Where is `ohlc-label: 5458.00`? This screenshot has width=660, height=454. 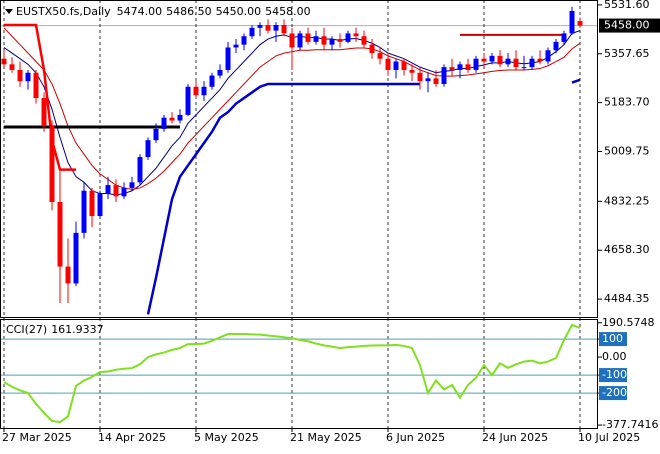 ohlc-label: 5458.00 is located at coordinates (288, 11).